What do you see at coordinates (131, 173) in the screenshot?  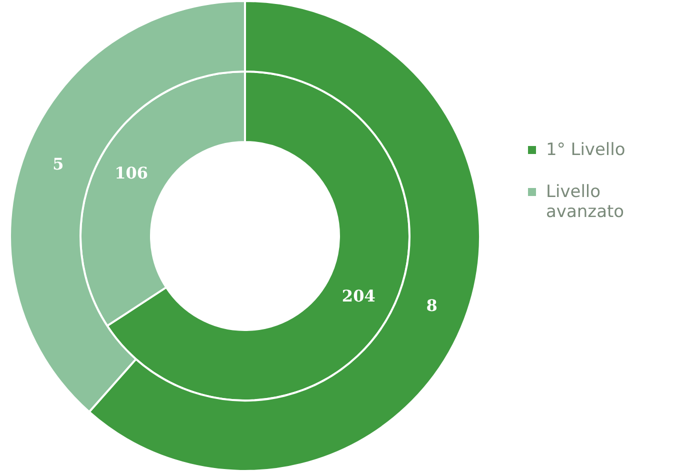 I see `data-label: 106` at bounding box center [131, 173].